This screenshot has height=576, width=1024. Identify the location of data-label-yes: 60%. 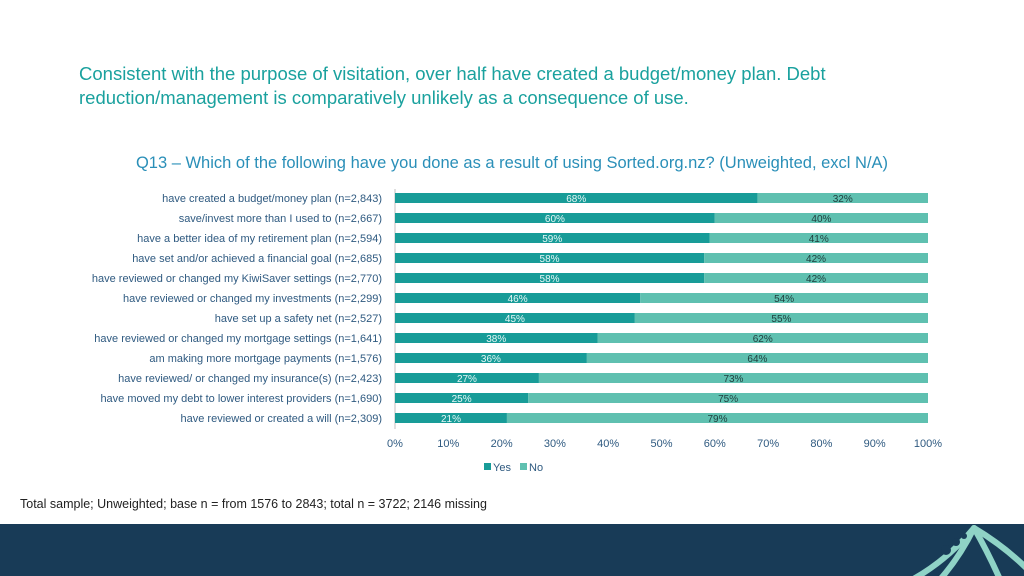
(555, 219).